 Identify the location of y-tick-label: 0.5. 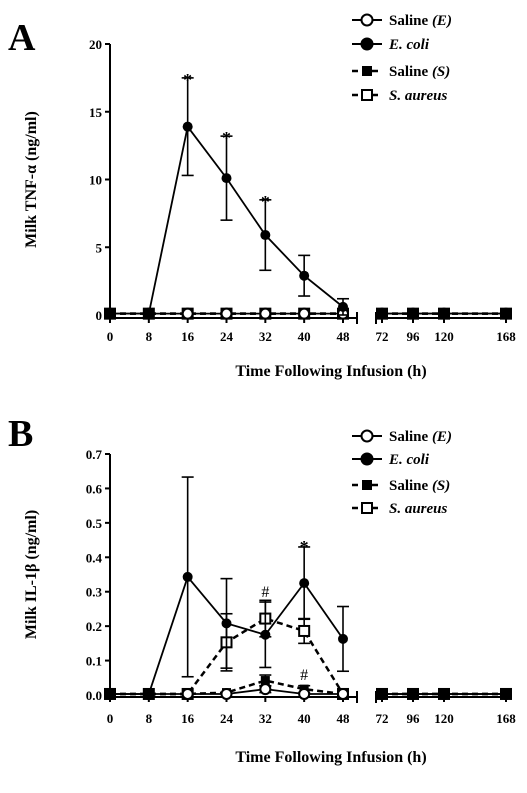
(94, 523).